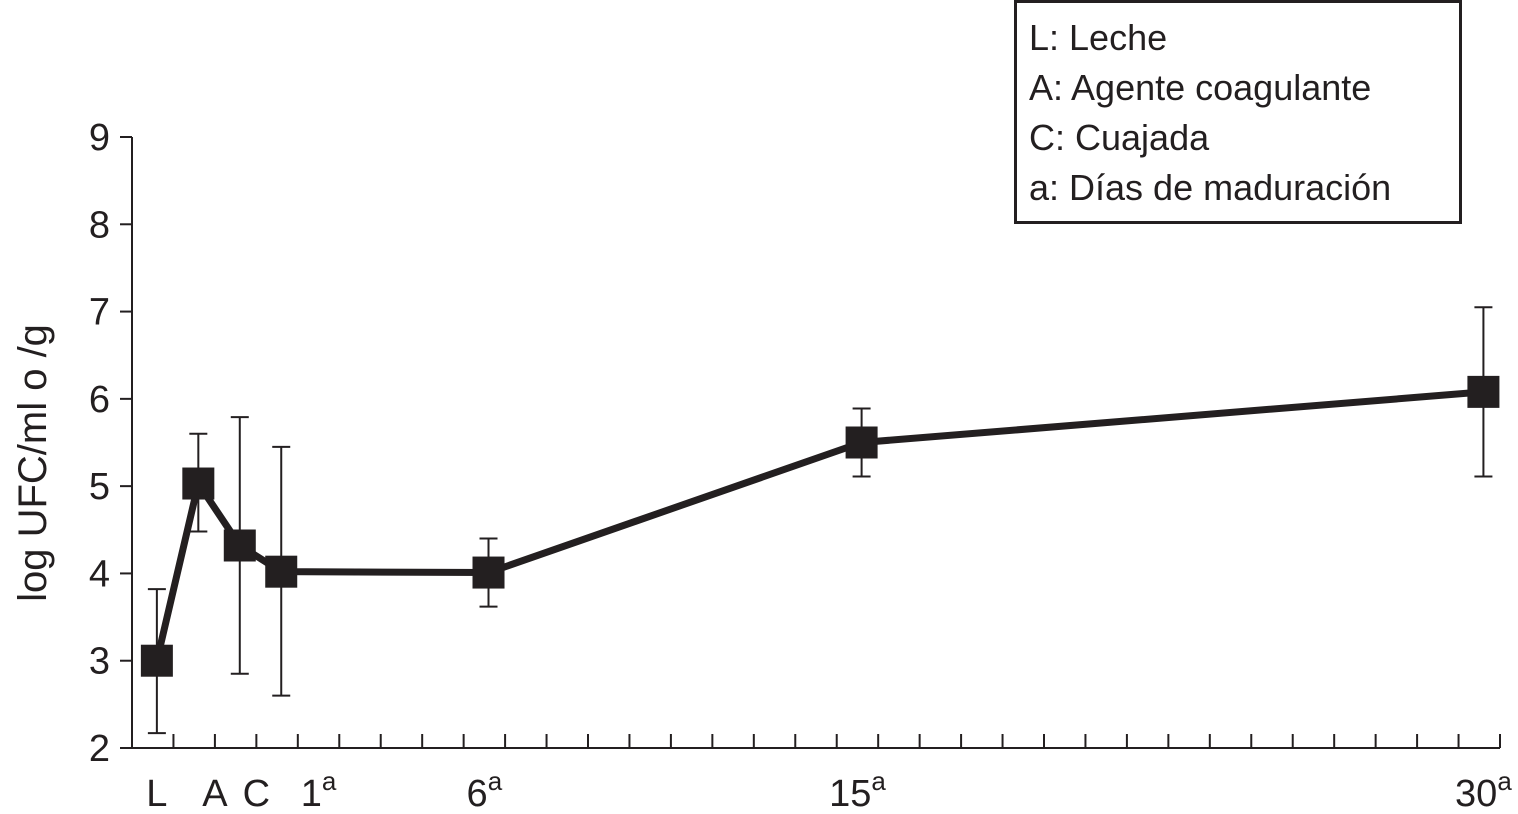 Image resolution: width=1518 pixels, height=814 pixels. I want to click on legend-item-leche: L: Leche, so click(1098, 37).